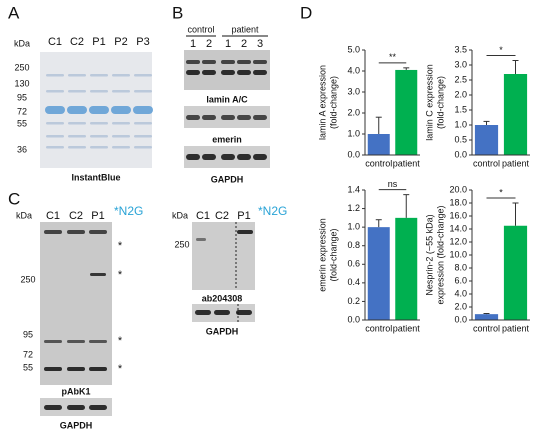 Image resolution: width=550 pixels, height=437 pixels. Describe the element at coordinates (353, 301) in the screenshot. I see `y-tick-label: 0.2` at that location.